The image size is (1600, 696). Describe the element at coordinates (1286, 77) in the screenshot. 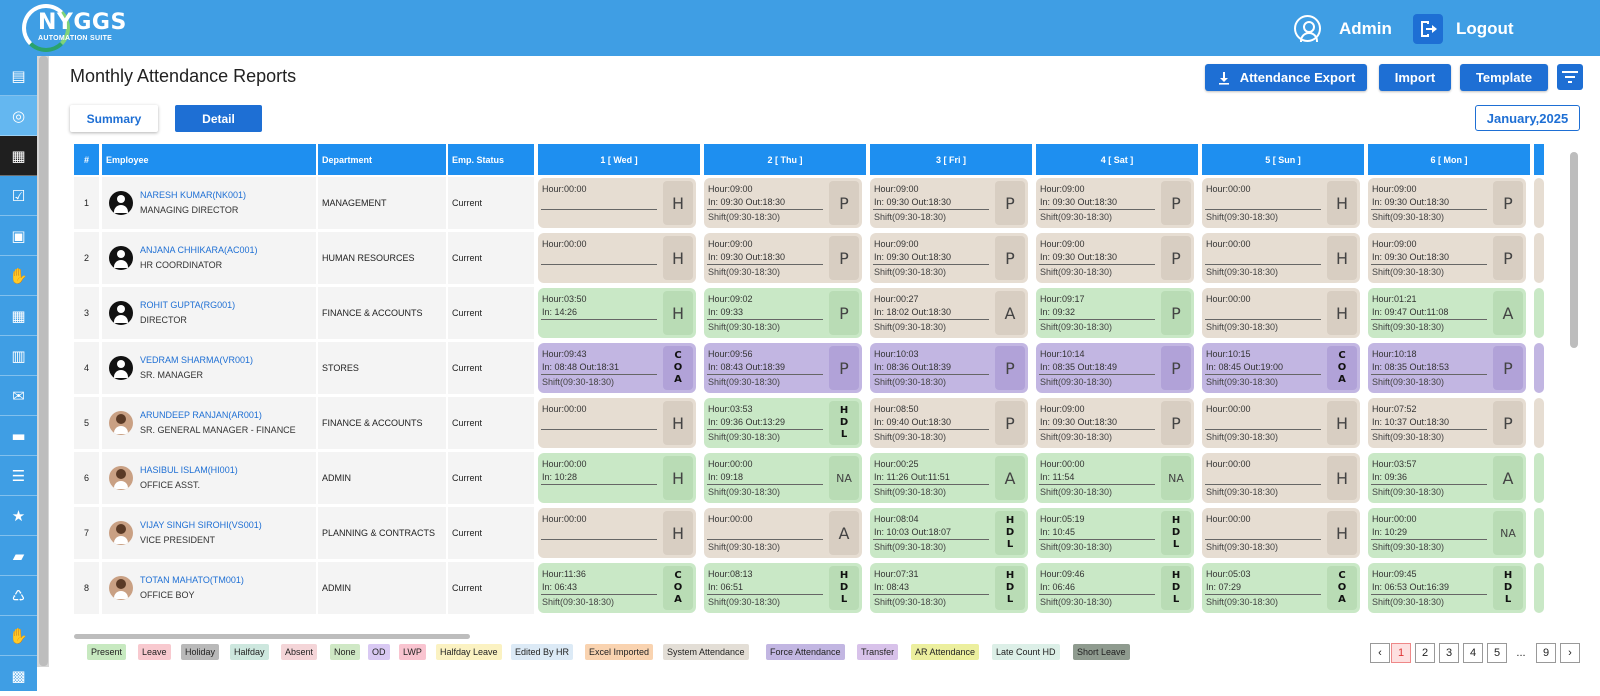

I see `attendance-export-button: Attendance Export` at that location.